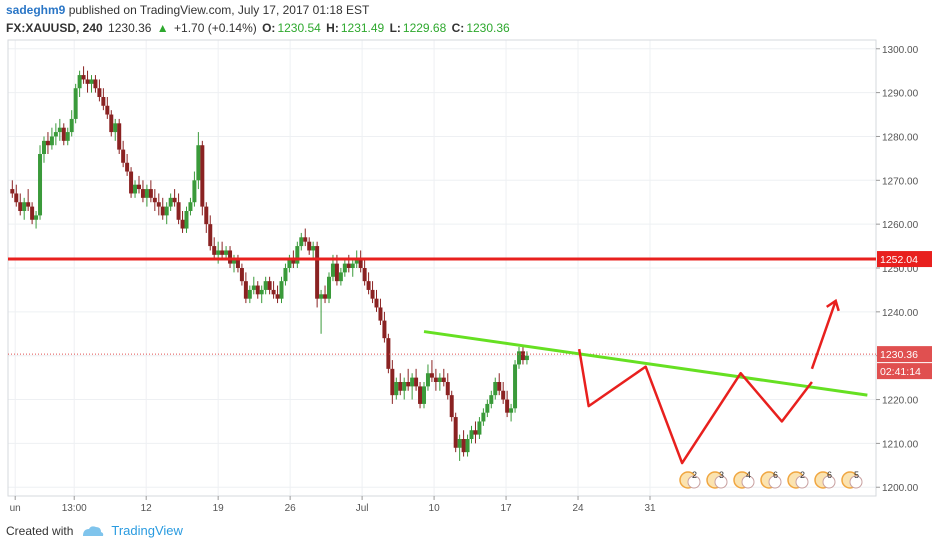 This screenshot has width=932, height=550. I want to click on high-value: 1231.49, so click(362, 28).